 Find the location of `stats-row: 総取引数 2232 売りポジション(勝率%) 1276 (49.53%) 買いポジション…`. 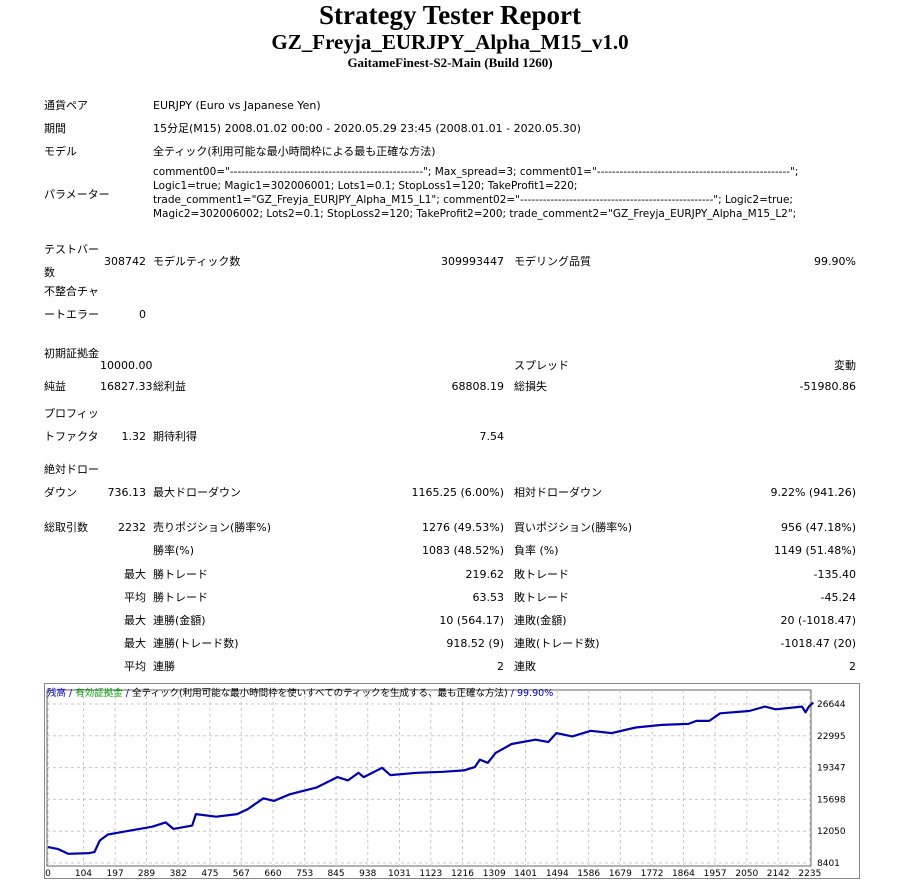

stats-row: 総取引数 2232 売りポジション(勝率%) 1276 (49.53%) 買いポジション… is located at coordinates (452, 527).